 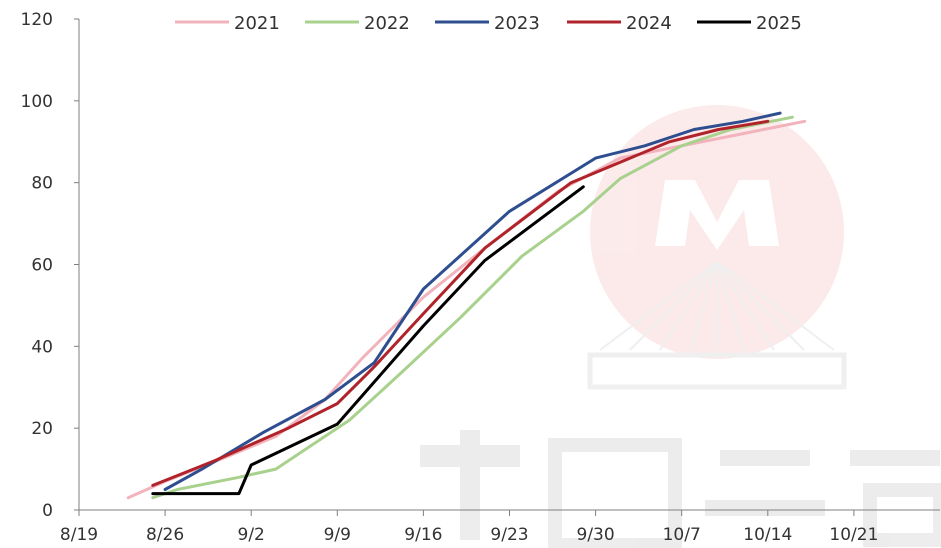 What do you see at coordinates (47, 511) in the screenshot?
I see `y-tick-label: 0` at bounding box center [47, 511].